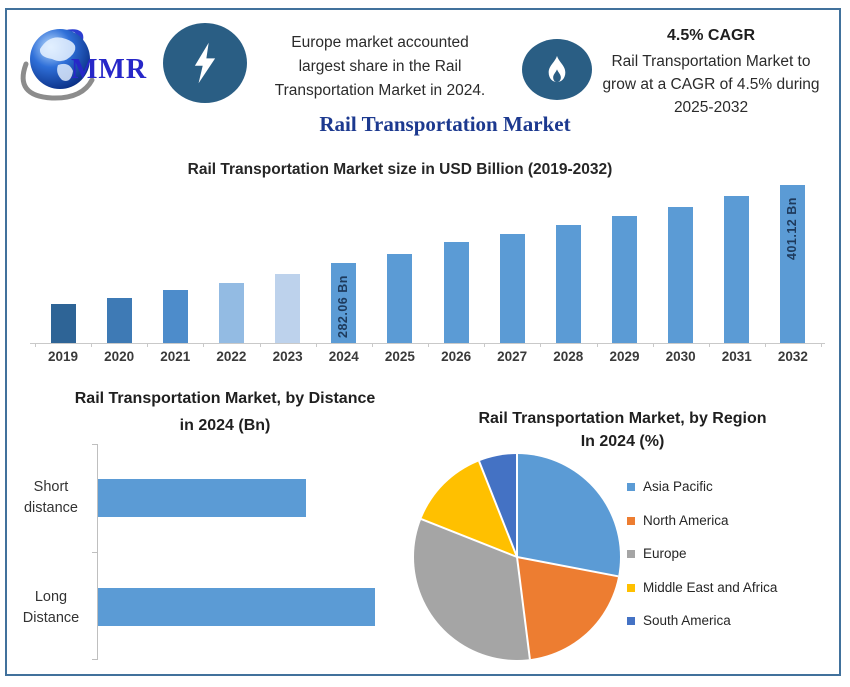  I want to click on legend-item-asia-pacific: Asia Pacific, so click(702, 487).